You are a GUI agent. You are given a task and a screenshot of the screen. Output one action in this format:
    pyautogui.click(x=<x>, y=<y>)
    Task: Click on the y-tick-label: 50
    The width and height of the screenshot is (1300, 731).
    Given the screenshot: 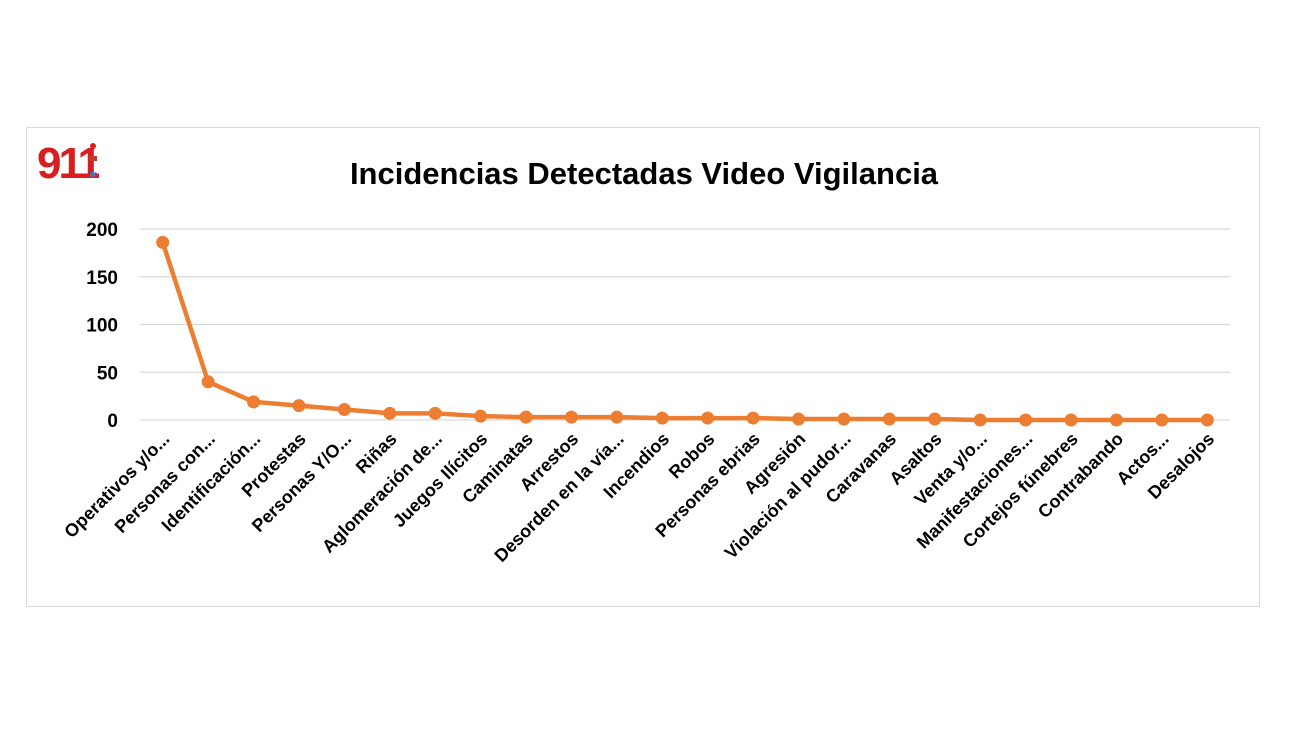 What is the action you would take?
    pyautogui.click(x=107, y=373)
    